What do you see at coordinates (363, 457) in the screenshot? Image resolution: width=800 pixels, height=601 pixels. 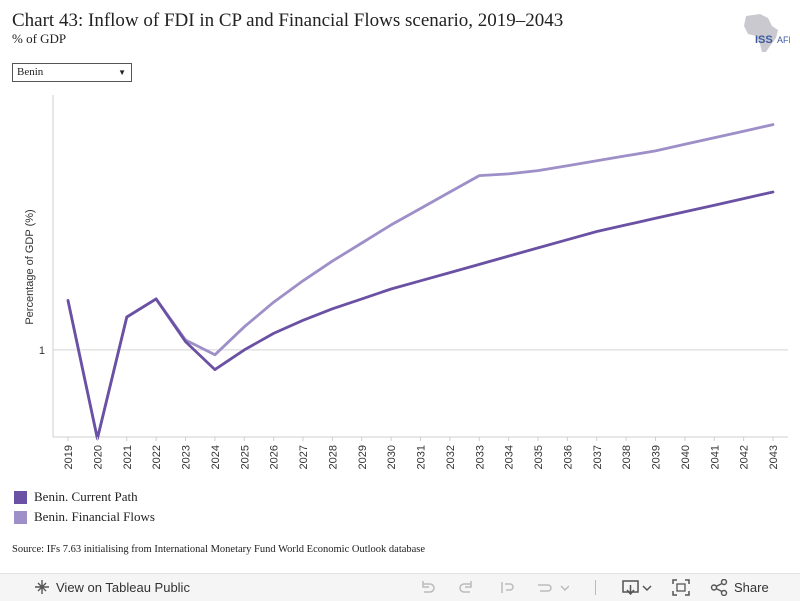 I see `x-tick-label: 2029` at bounding box center [363, 457].